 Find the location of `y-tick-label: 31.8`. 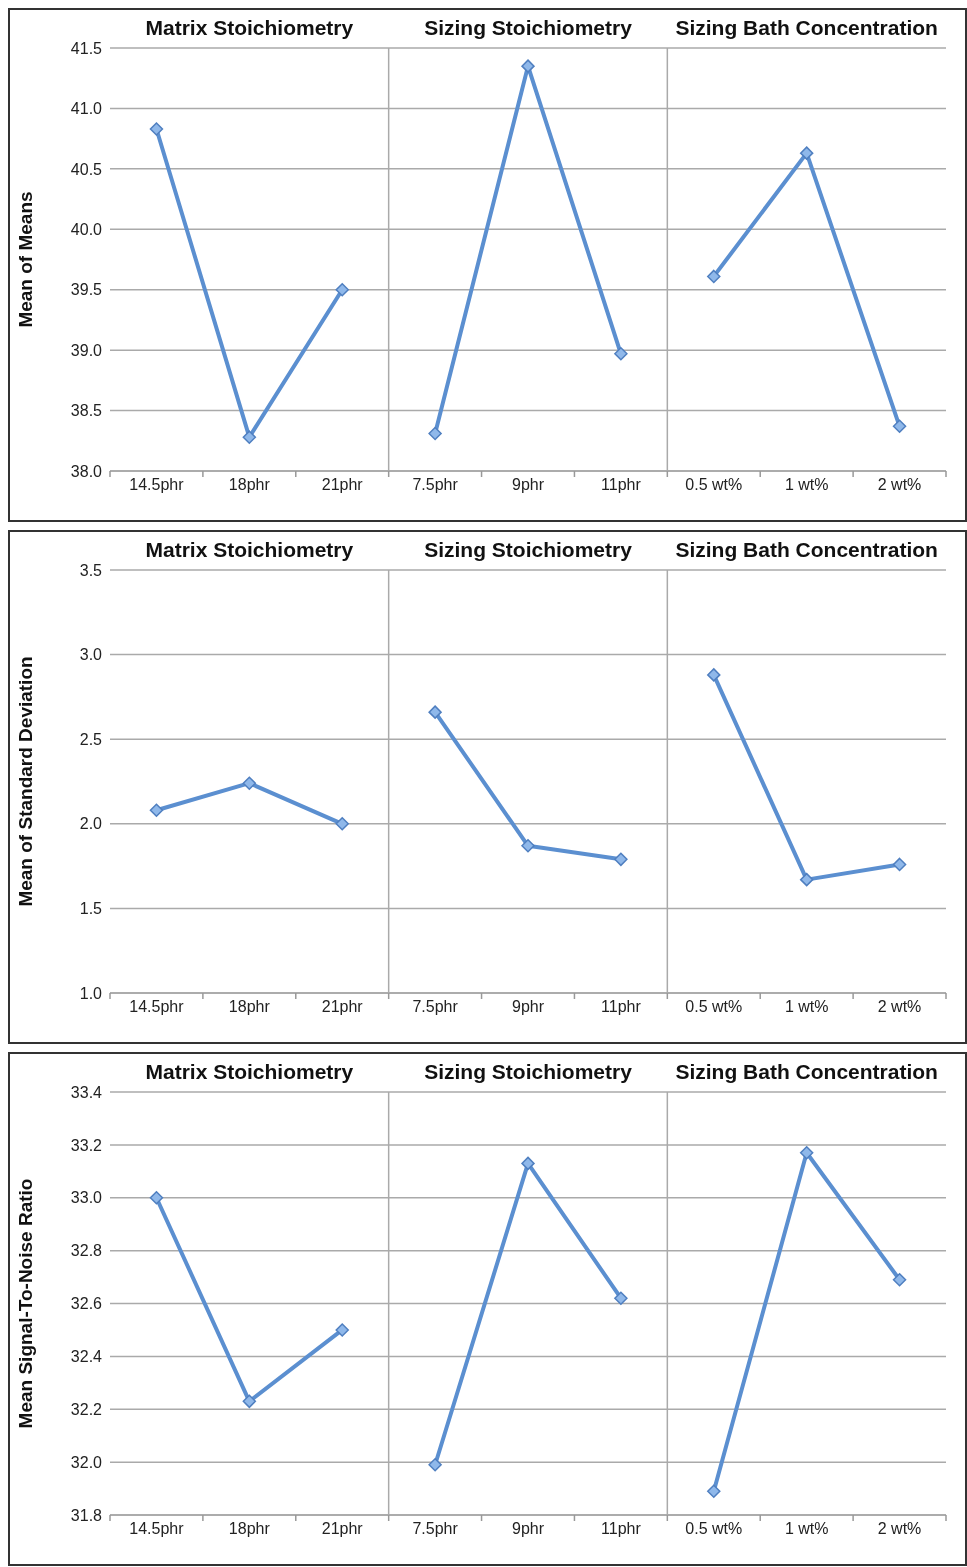

y-tick-label: 31.8 is located at coordinates (86, 1515).